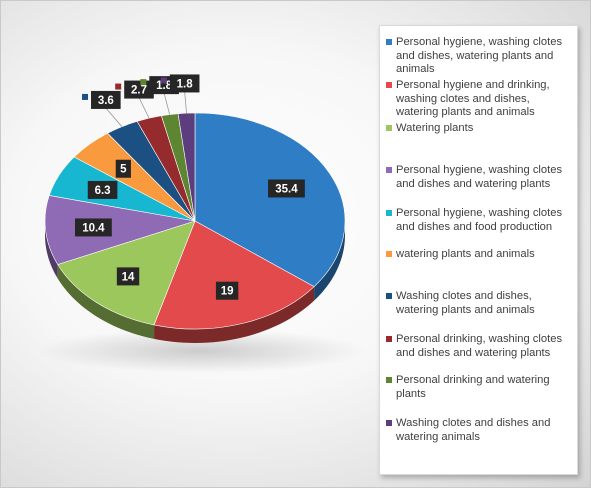  I want to click on data-label: 6.3, so click(103, 191).